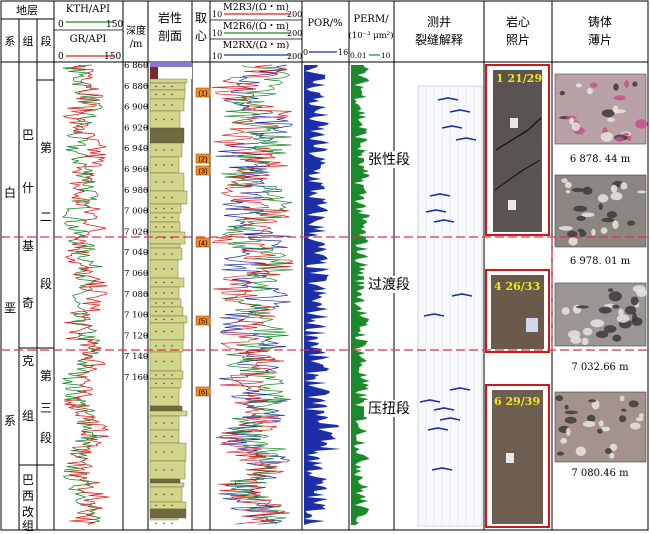  Describe the element at coordinates (61, 25) in the screenshot. I see `kth-min: 0` at that location.